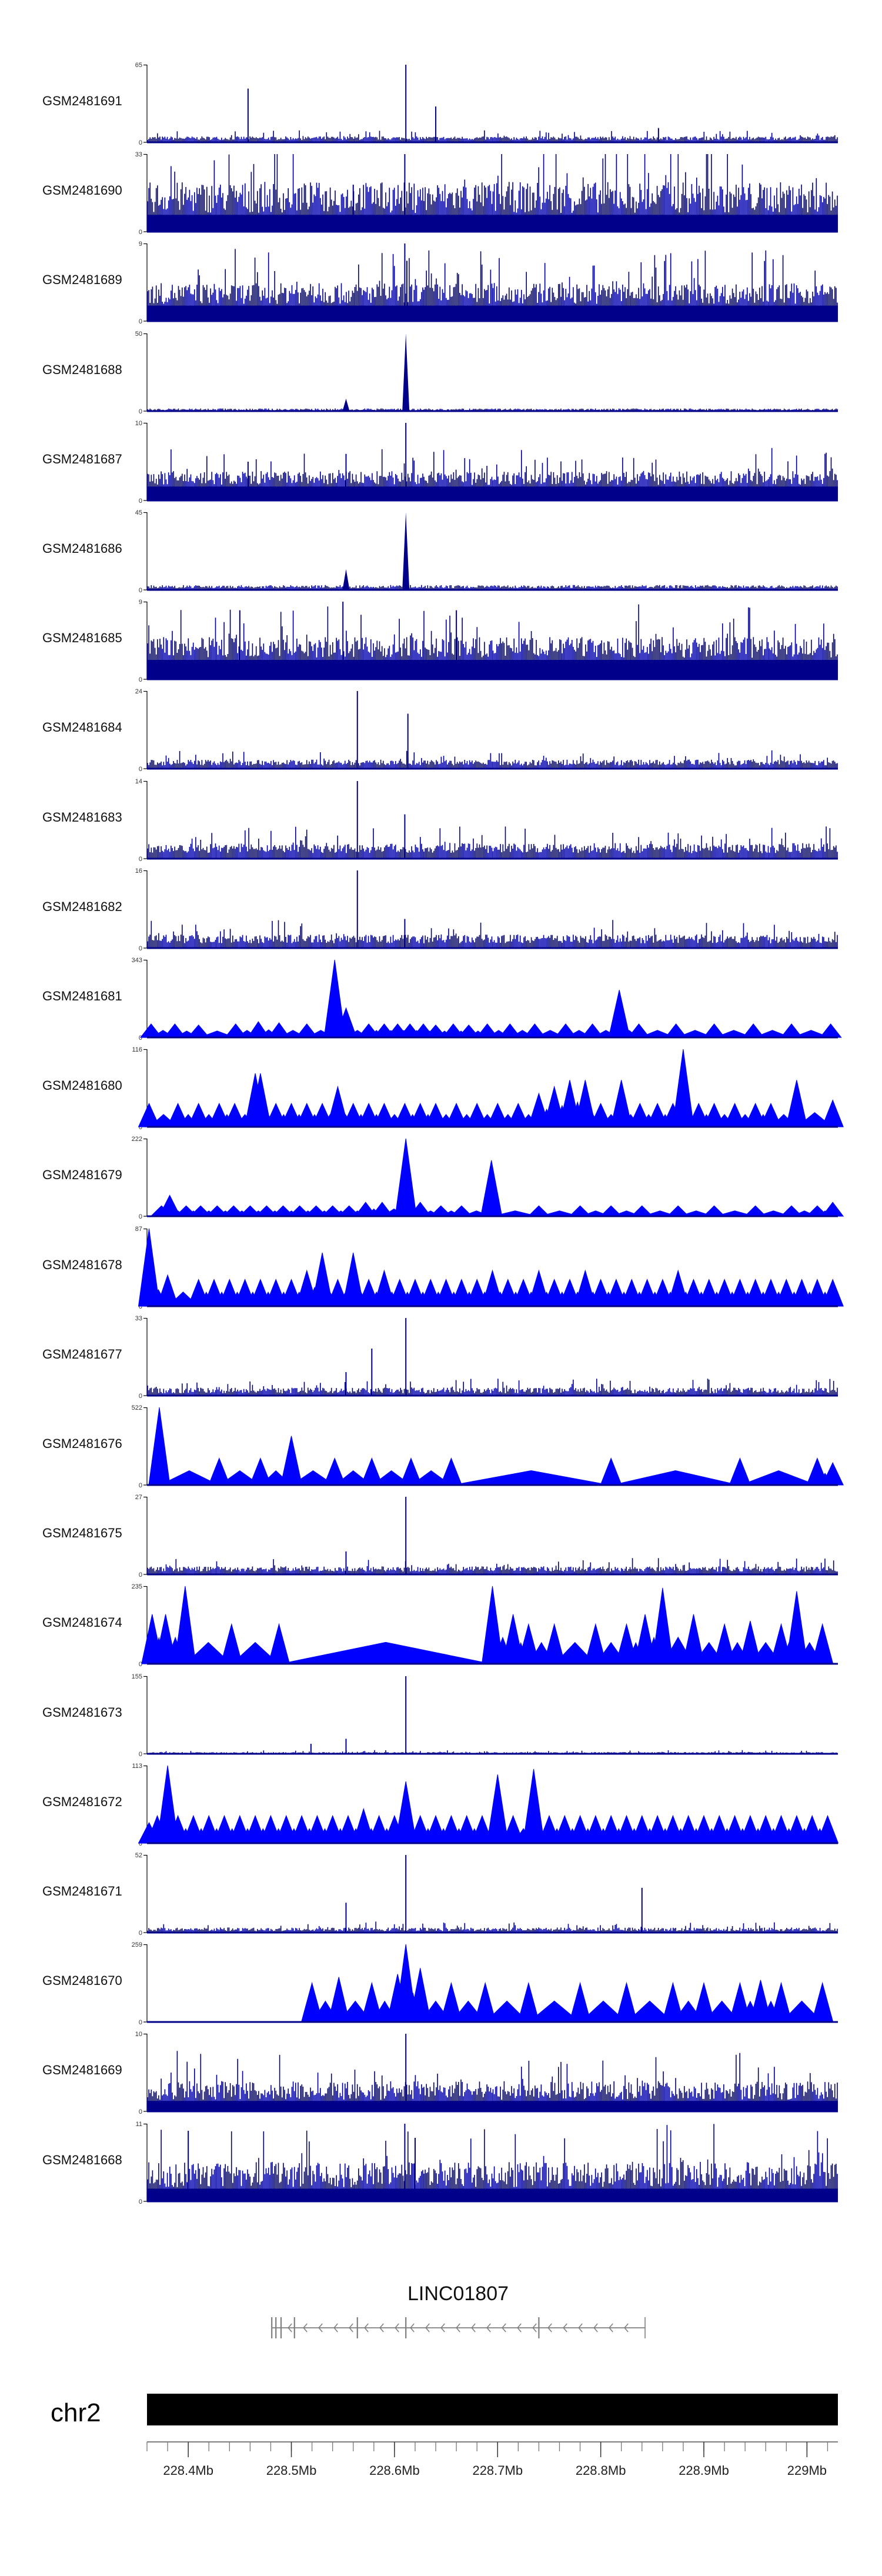 This screenshot has height=2576, width=882. Describe the element at coordinates (486, 730) in the screenshot. I see `track-plot: 24 0` at that location.